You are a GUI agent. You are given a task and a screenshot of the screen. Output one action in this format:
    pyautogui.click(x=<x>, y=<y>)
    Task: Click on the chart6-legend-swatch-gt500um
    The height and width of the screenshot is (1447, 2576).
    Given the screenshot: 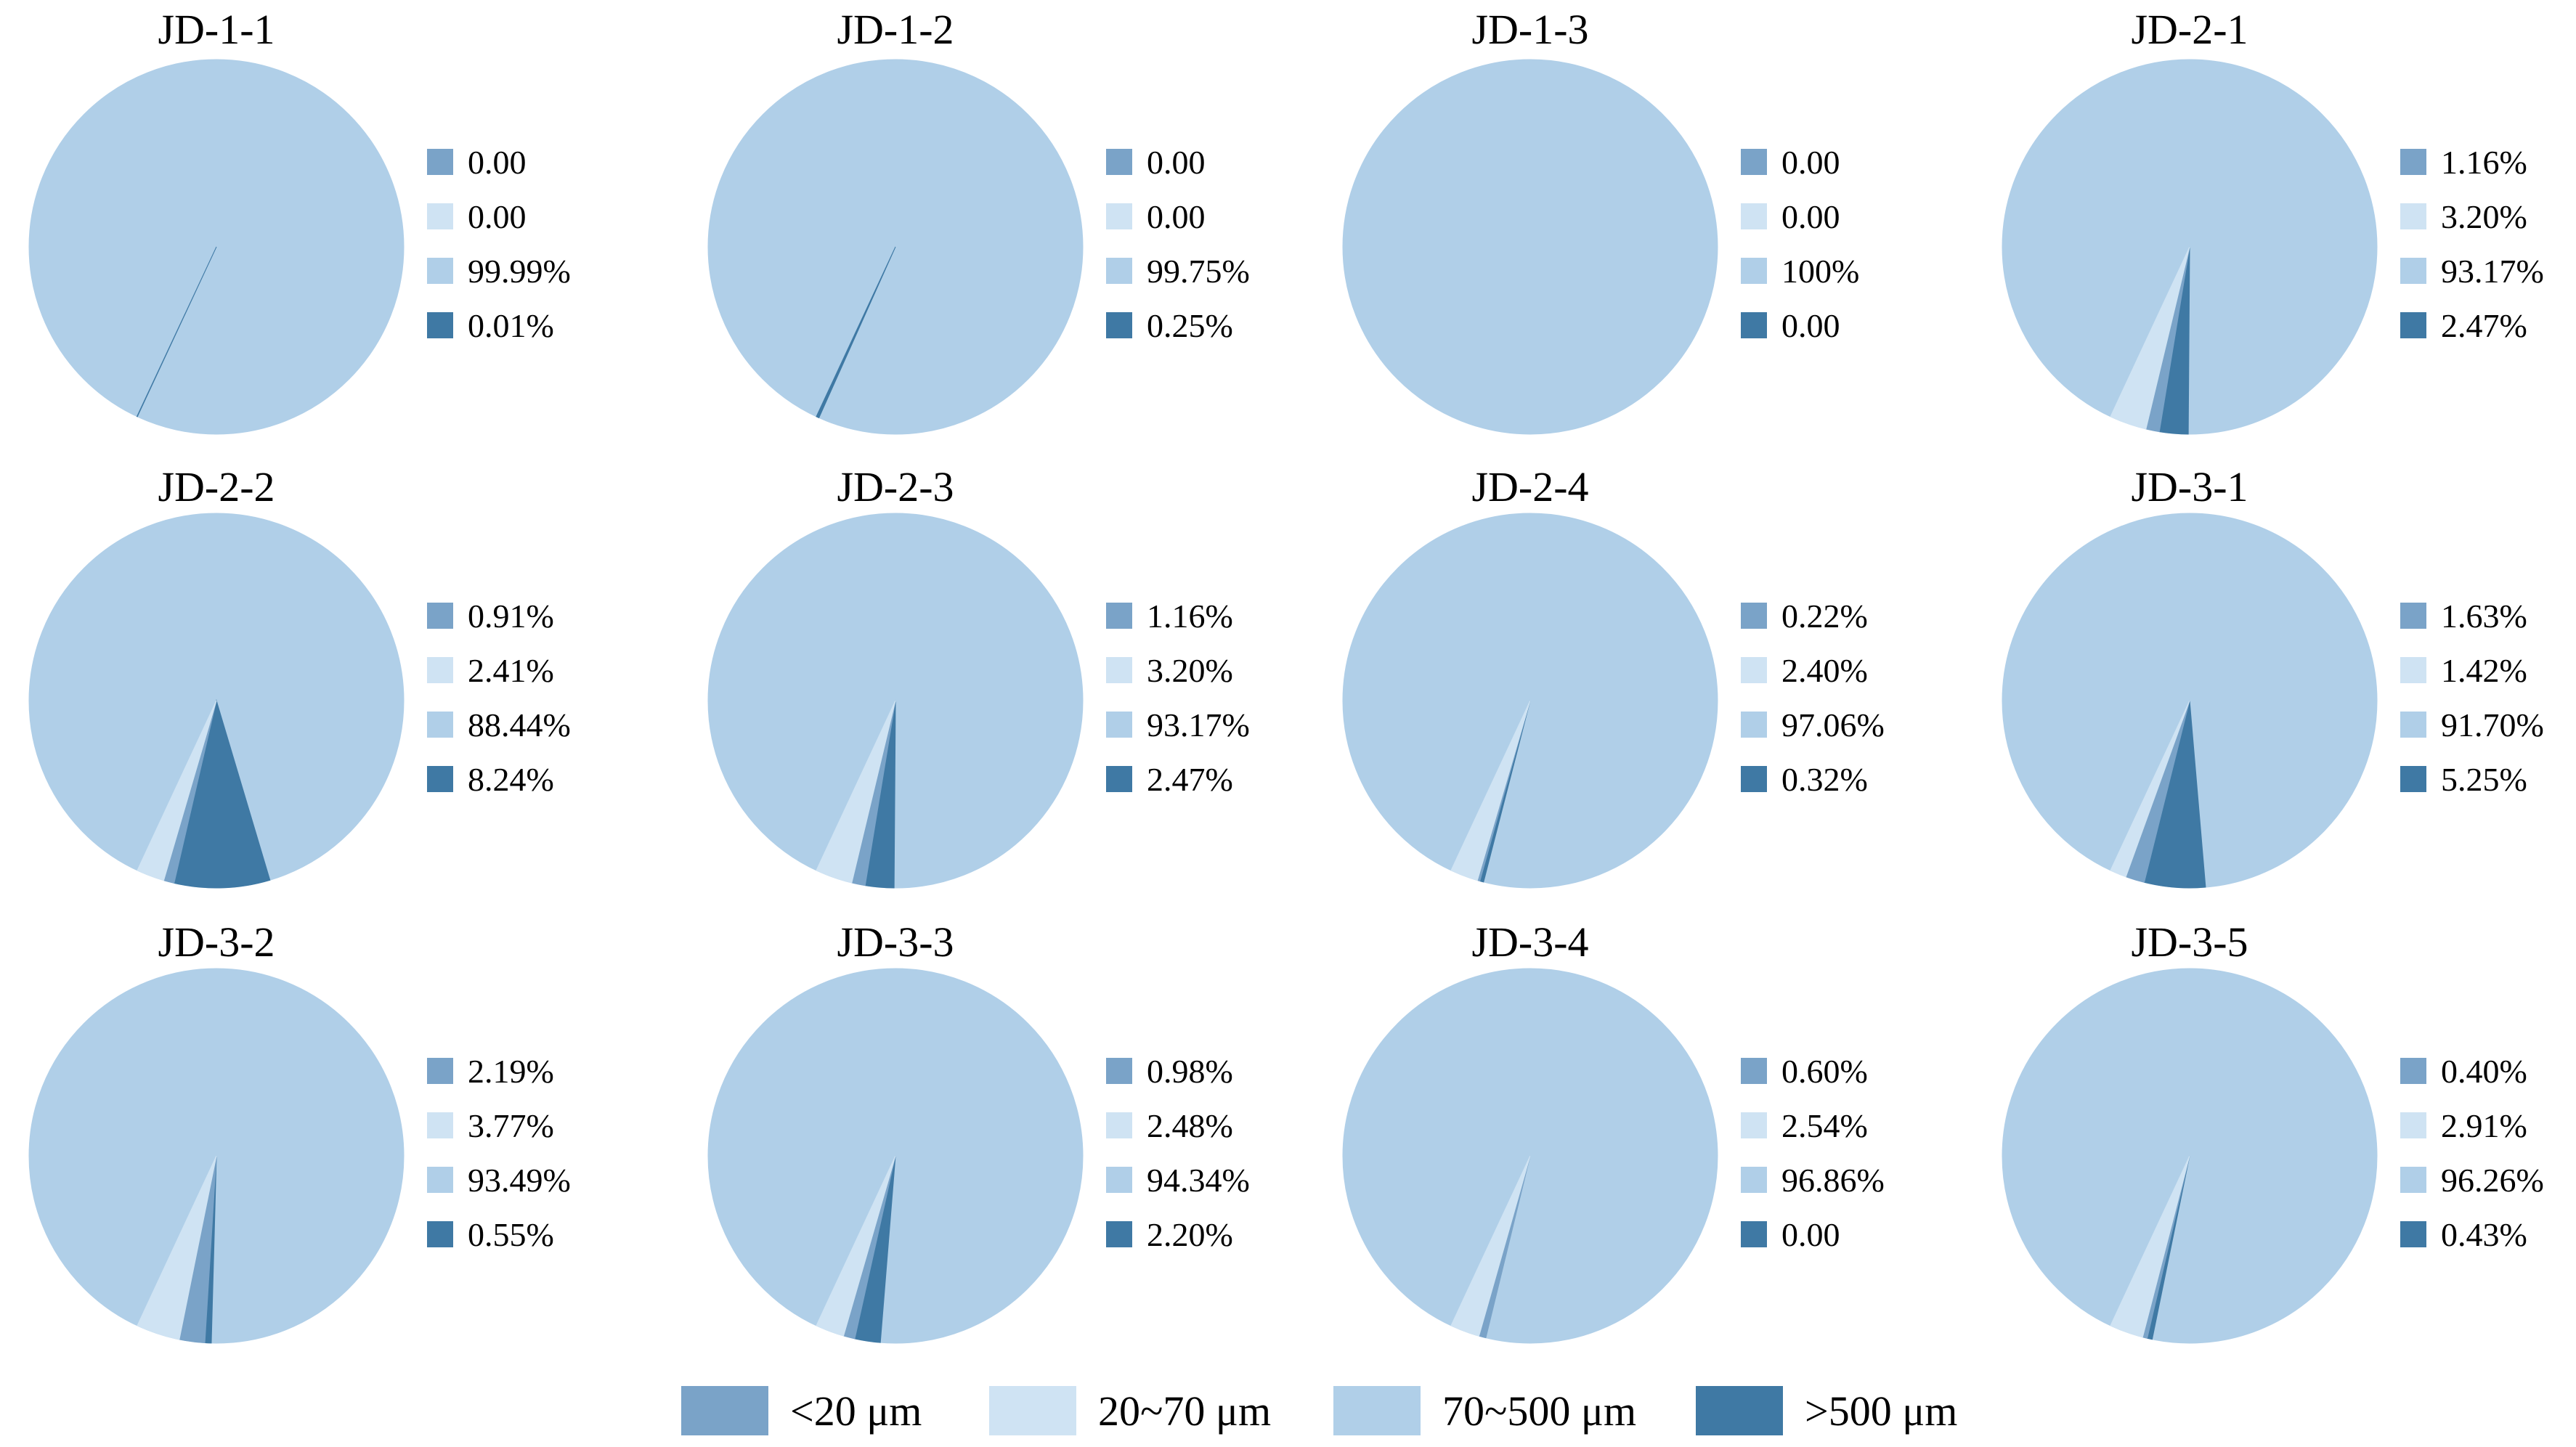 What is the action you would take?
    pyautogui.click(x=1119, y=779)
    